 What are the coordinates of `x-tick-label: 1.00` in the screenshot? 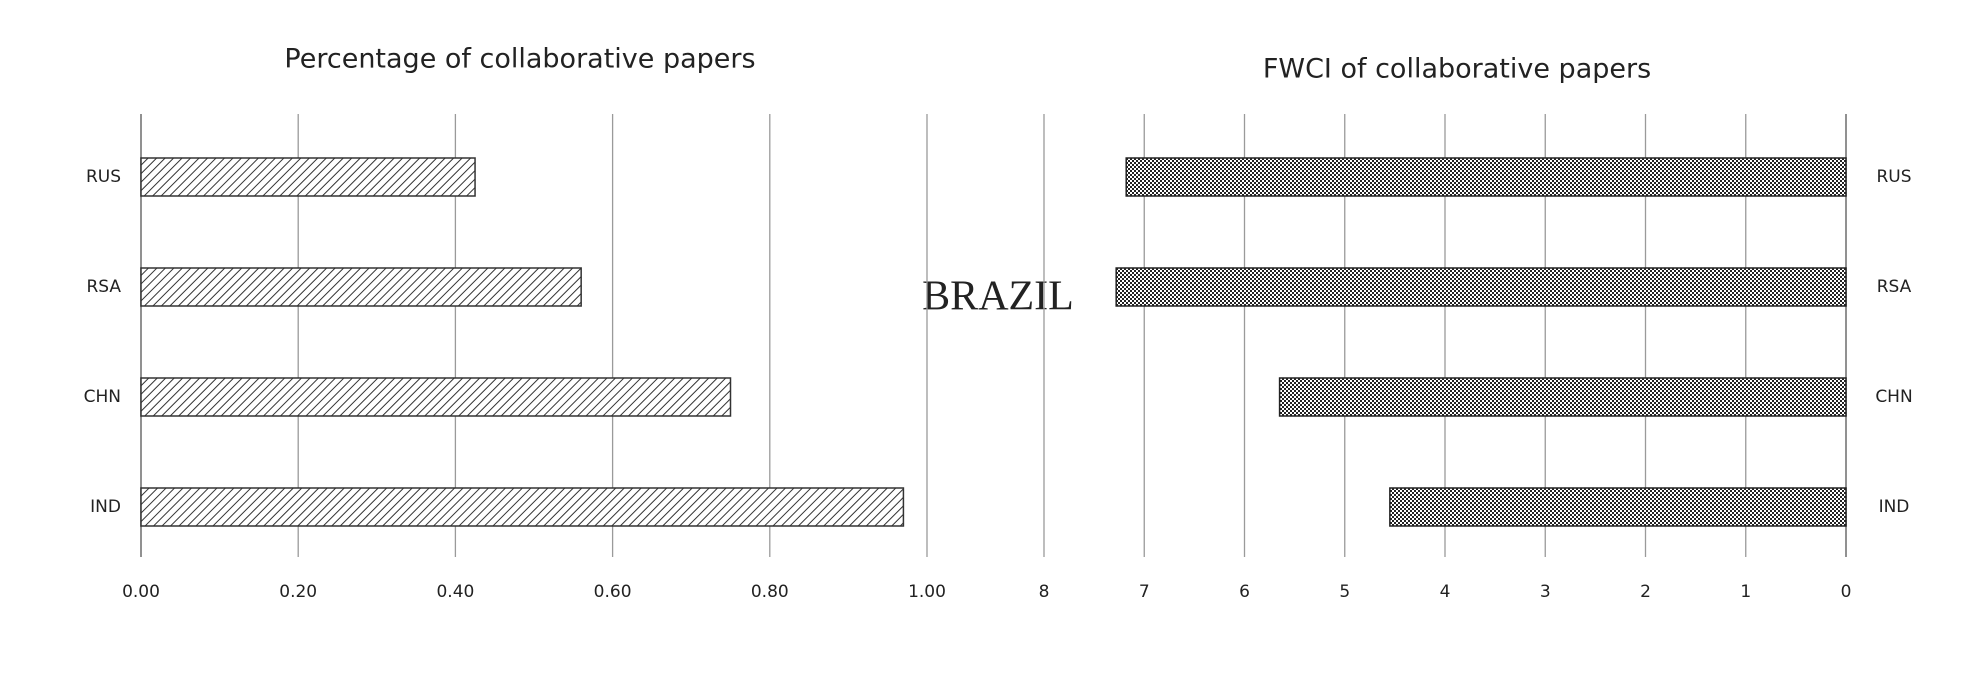 It's located at (927, 592).